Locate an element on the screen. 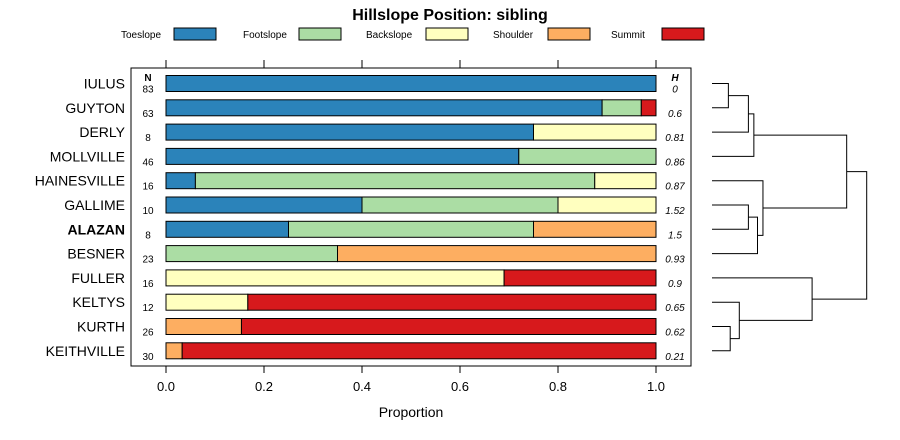 The image size is (900, 440). bar-segment-alazan-shoulder is located at coordinates (595, 229).